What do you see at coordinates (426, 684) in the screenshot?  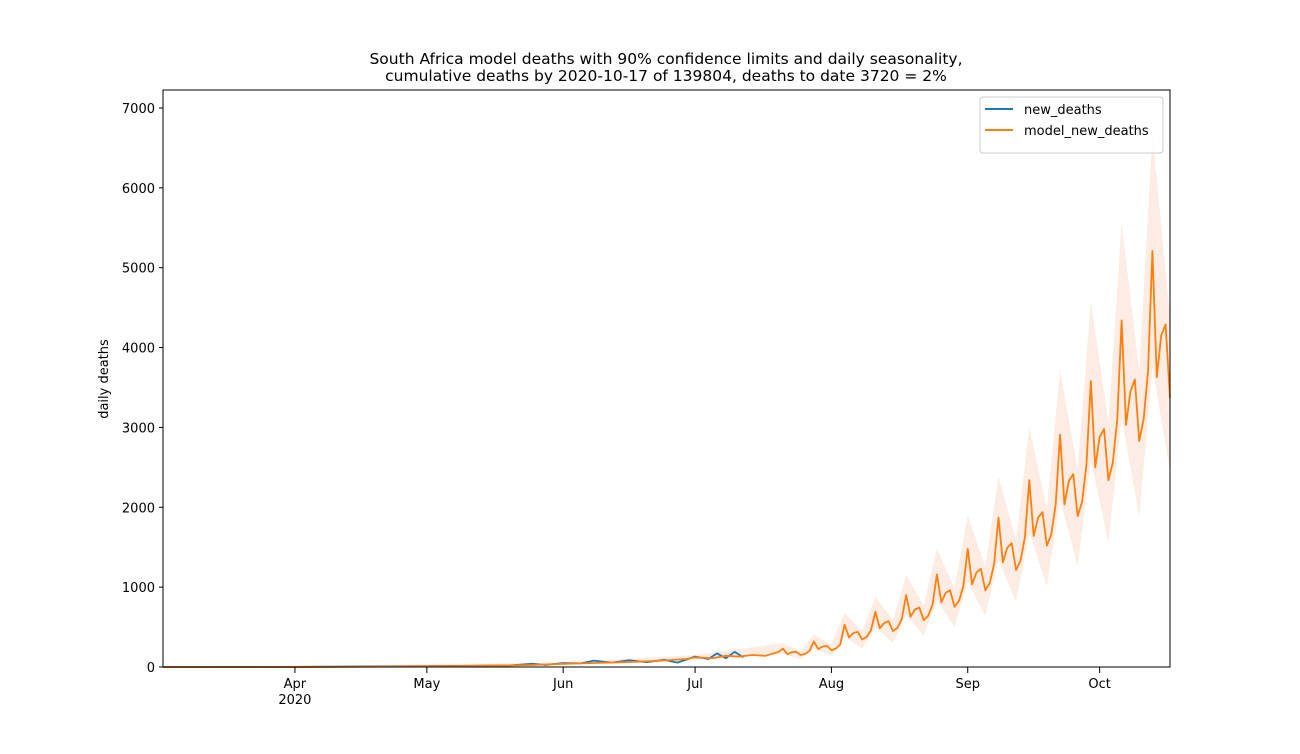 I see `x-tick-label: May` at bounding box center [426, 684].